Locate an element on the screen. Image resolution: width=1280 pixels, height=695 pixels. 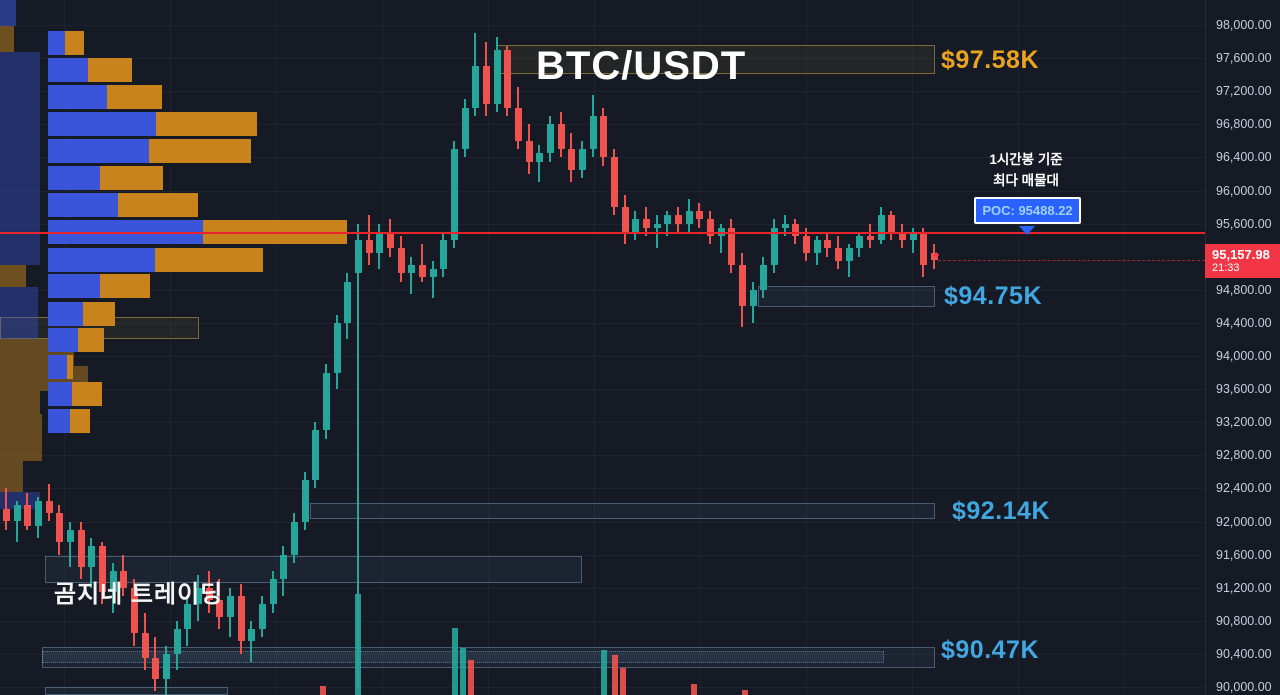
price-axis-label: 98,000.00 is located at coordinates (1244, 25).